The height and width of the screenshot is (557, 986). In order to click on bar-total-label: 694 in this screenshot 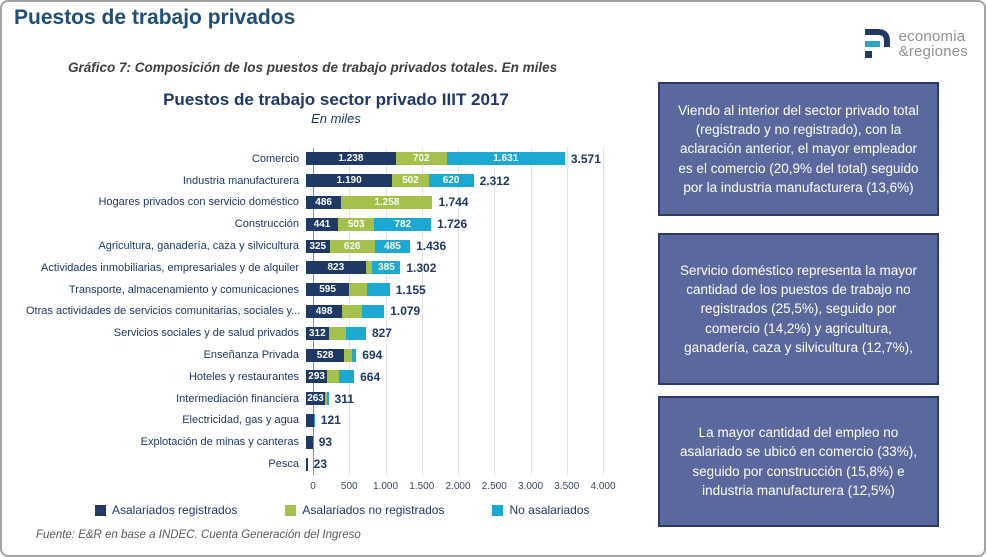, I will do `click(372, 355)`.